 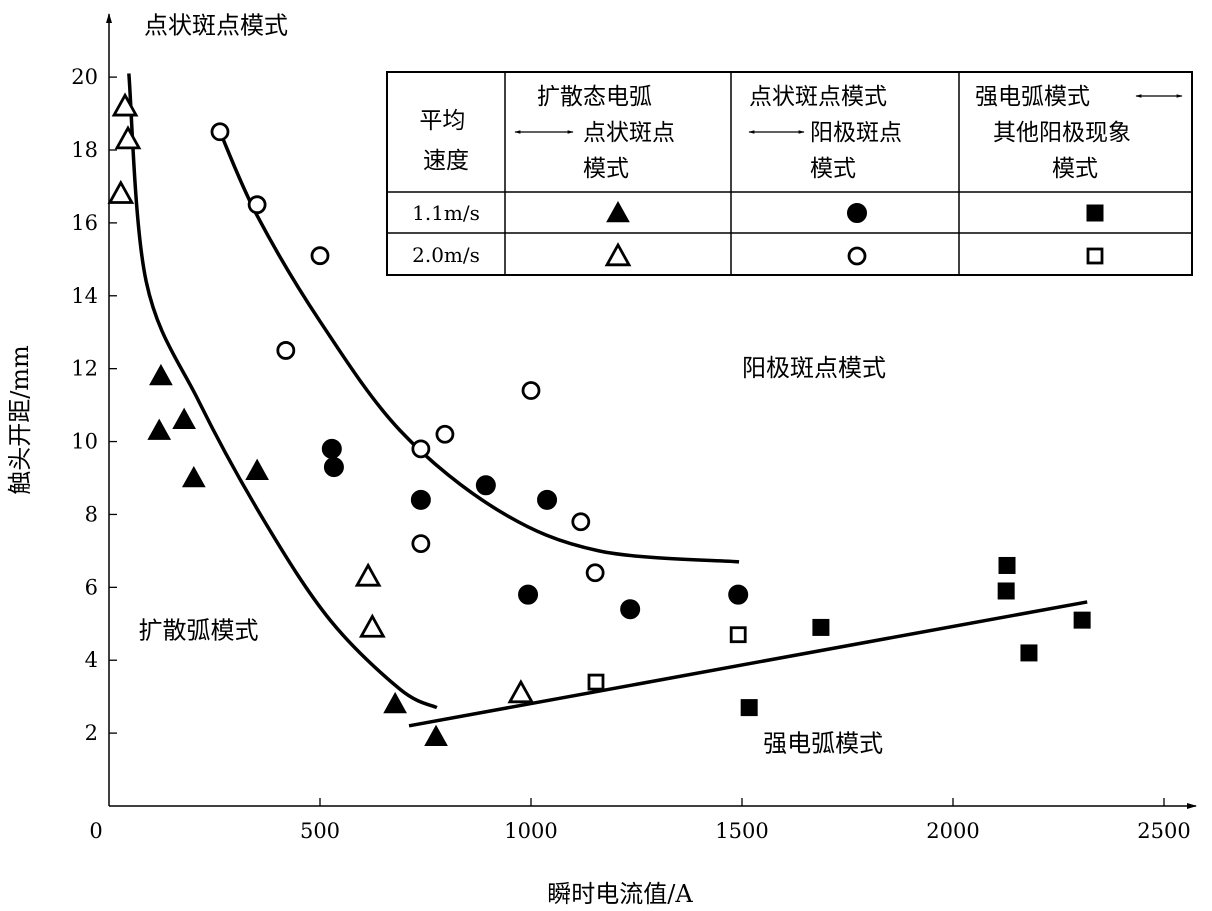 I want to click on legend-speed-1: 1.1m/s, so click(x=446, y=213).